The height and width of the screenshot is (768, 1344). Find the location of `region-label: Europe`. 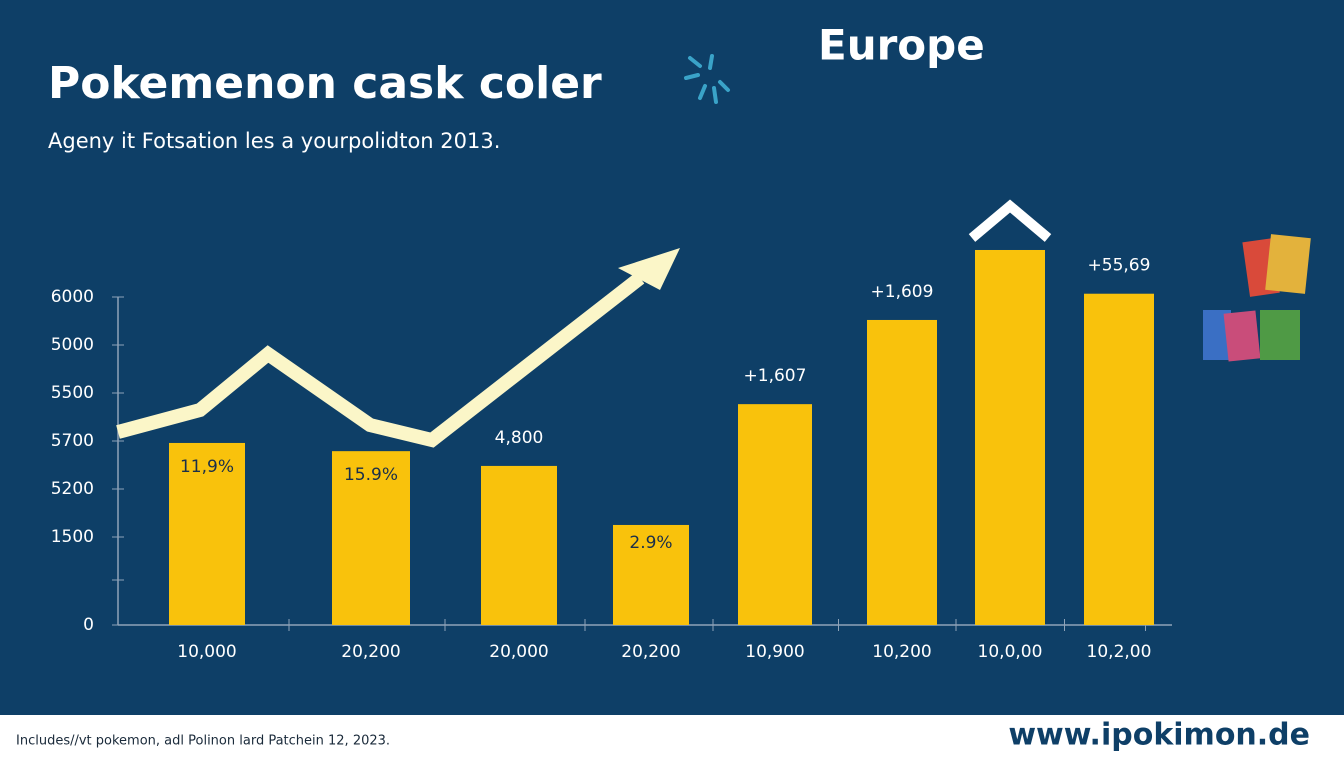

region-label: Europe is located at coordinates (901, 45).